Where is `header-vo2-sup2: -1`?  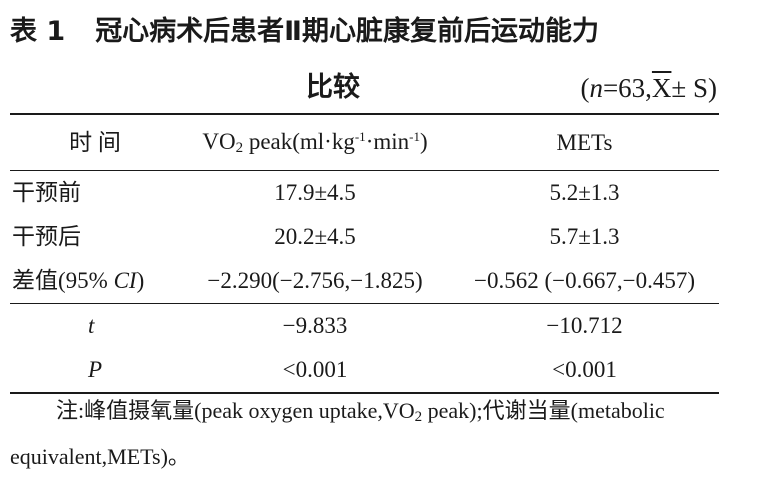
header-vo2-sup2: -1 is located at coordinates (414, 136).